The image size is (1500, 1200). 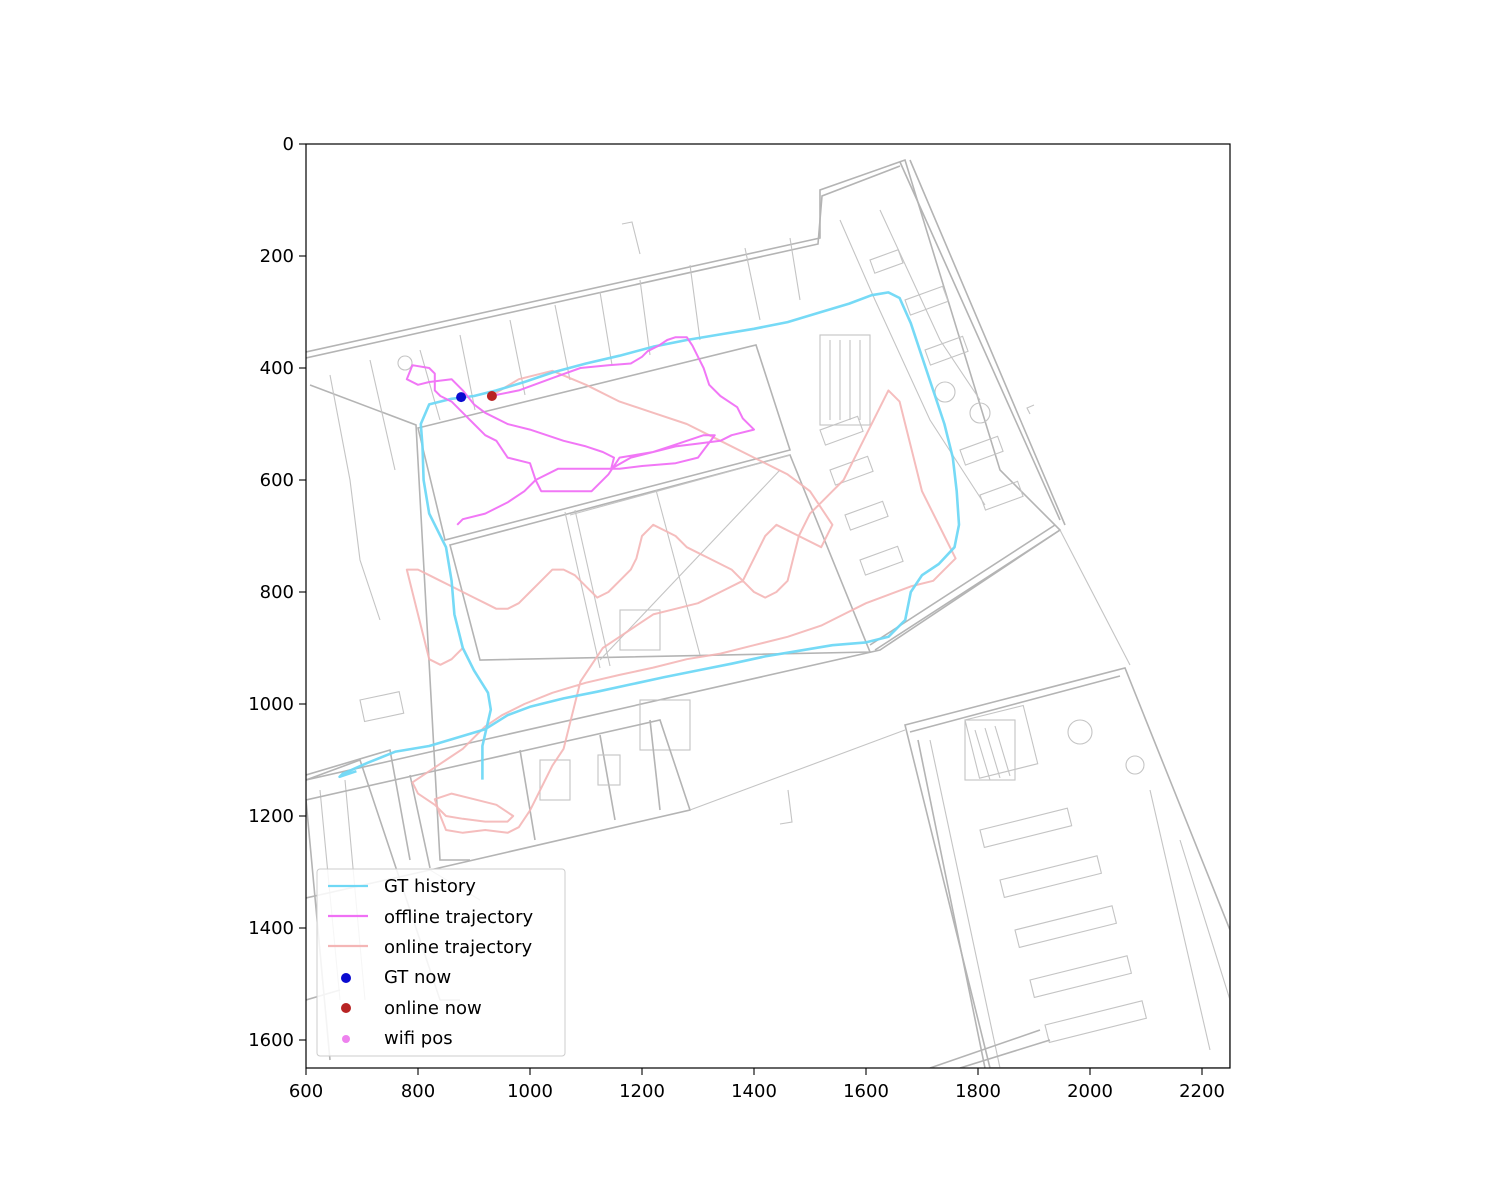 What do you see at coordinates (681, 601) in the screenshot?
I see `series-line-online-trajectory` at bounding box center [681, 601].